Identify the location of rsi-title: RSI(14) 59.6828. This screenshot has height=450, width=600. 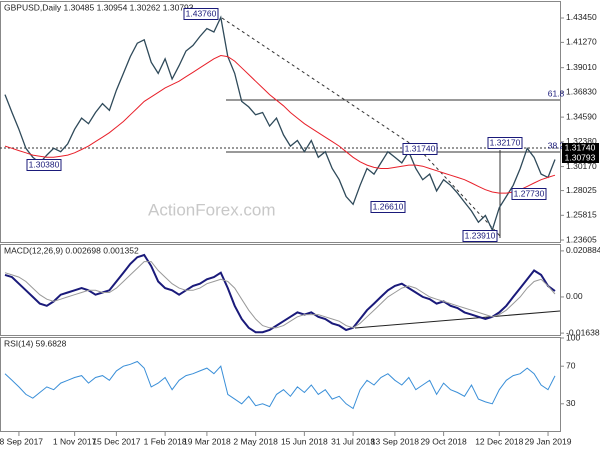
(35, 343).